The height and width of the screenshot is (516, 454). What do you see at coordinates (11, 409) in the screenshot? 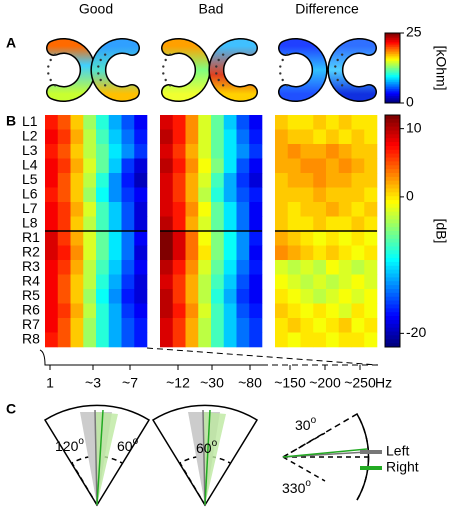
I see `panel-label: C` at bounding box center [11, 409].